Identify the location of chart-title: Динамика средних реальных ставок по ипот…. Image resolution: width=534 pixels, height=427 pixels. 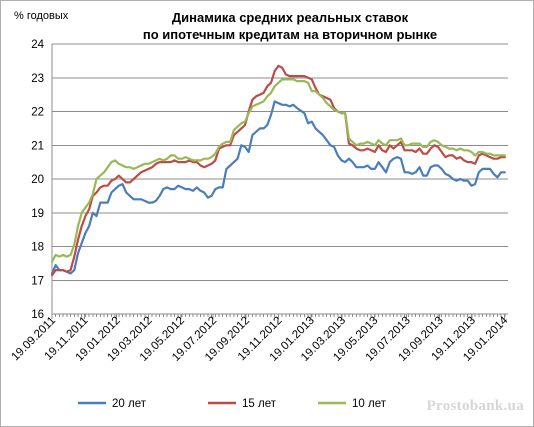
(290, 26).